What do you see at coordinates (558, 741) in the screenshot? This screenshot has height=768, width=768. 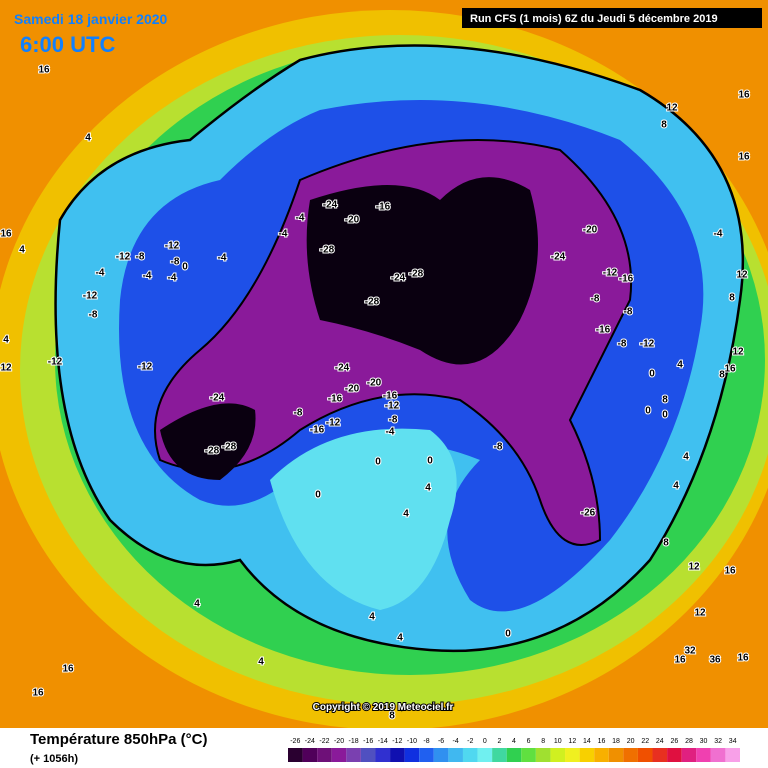 I see `colorbar-tick-label: 10` at bounding box center [558, 741].